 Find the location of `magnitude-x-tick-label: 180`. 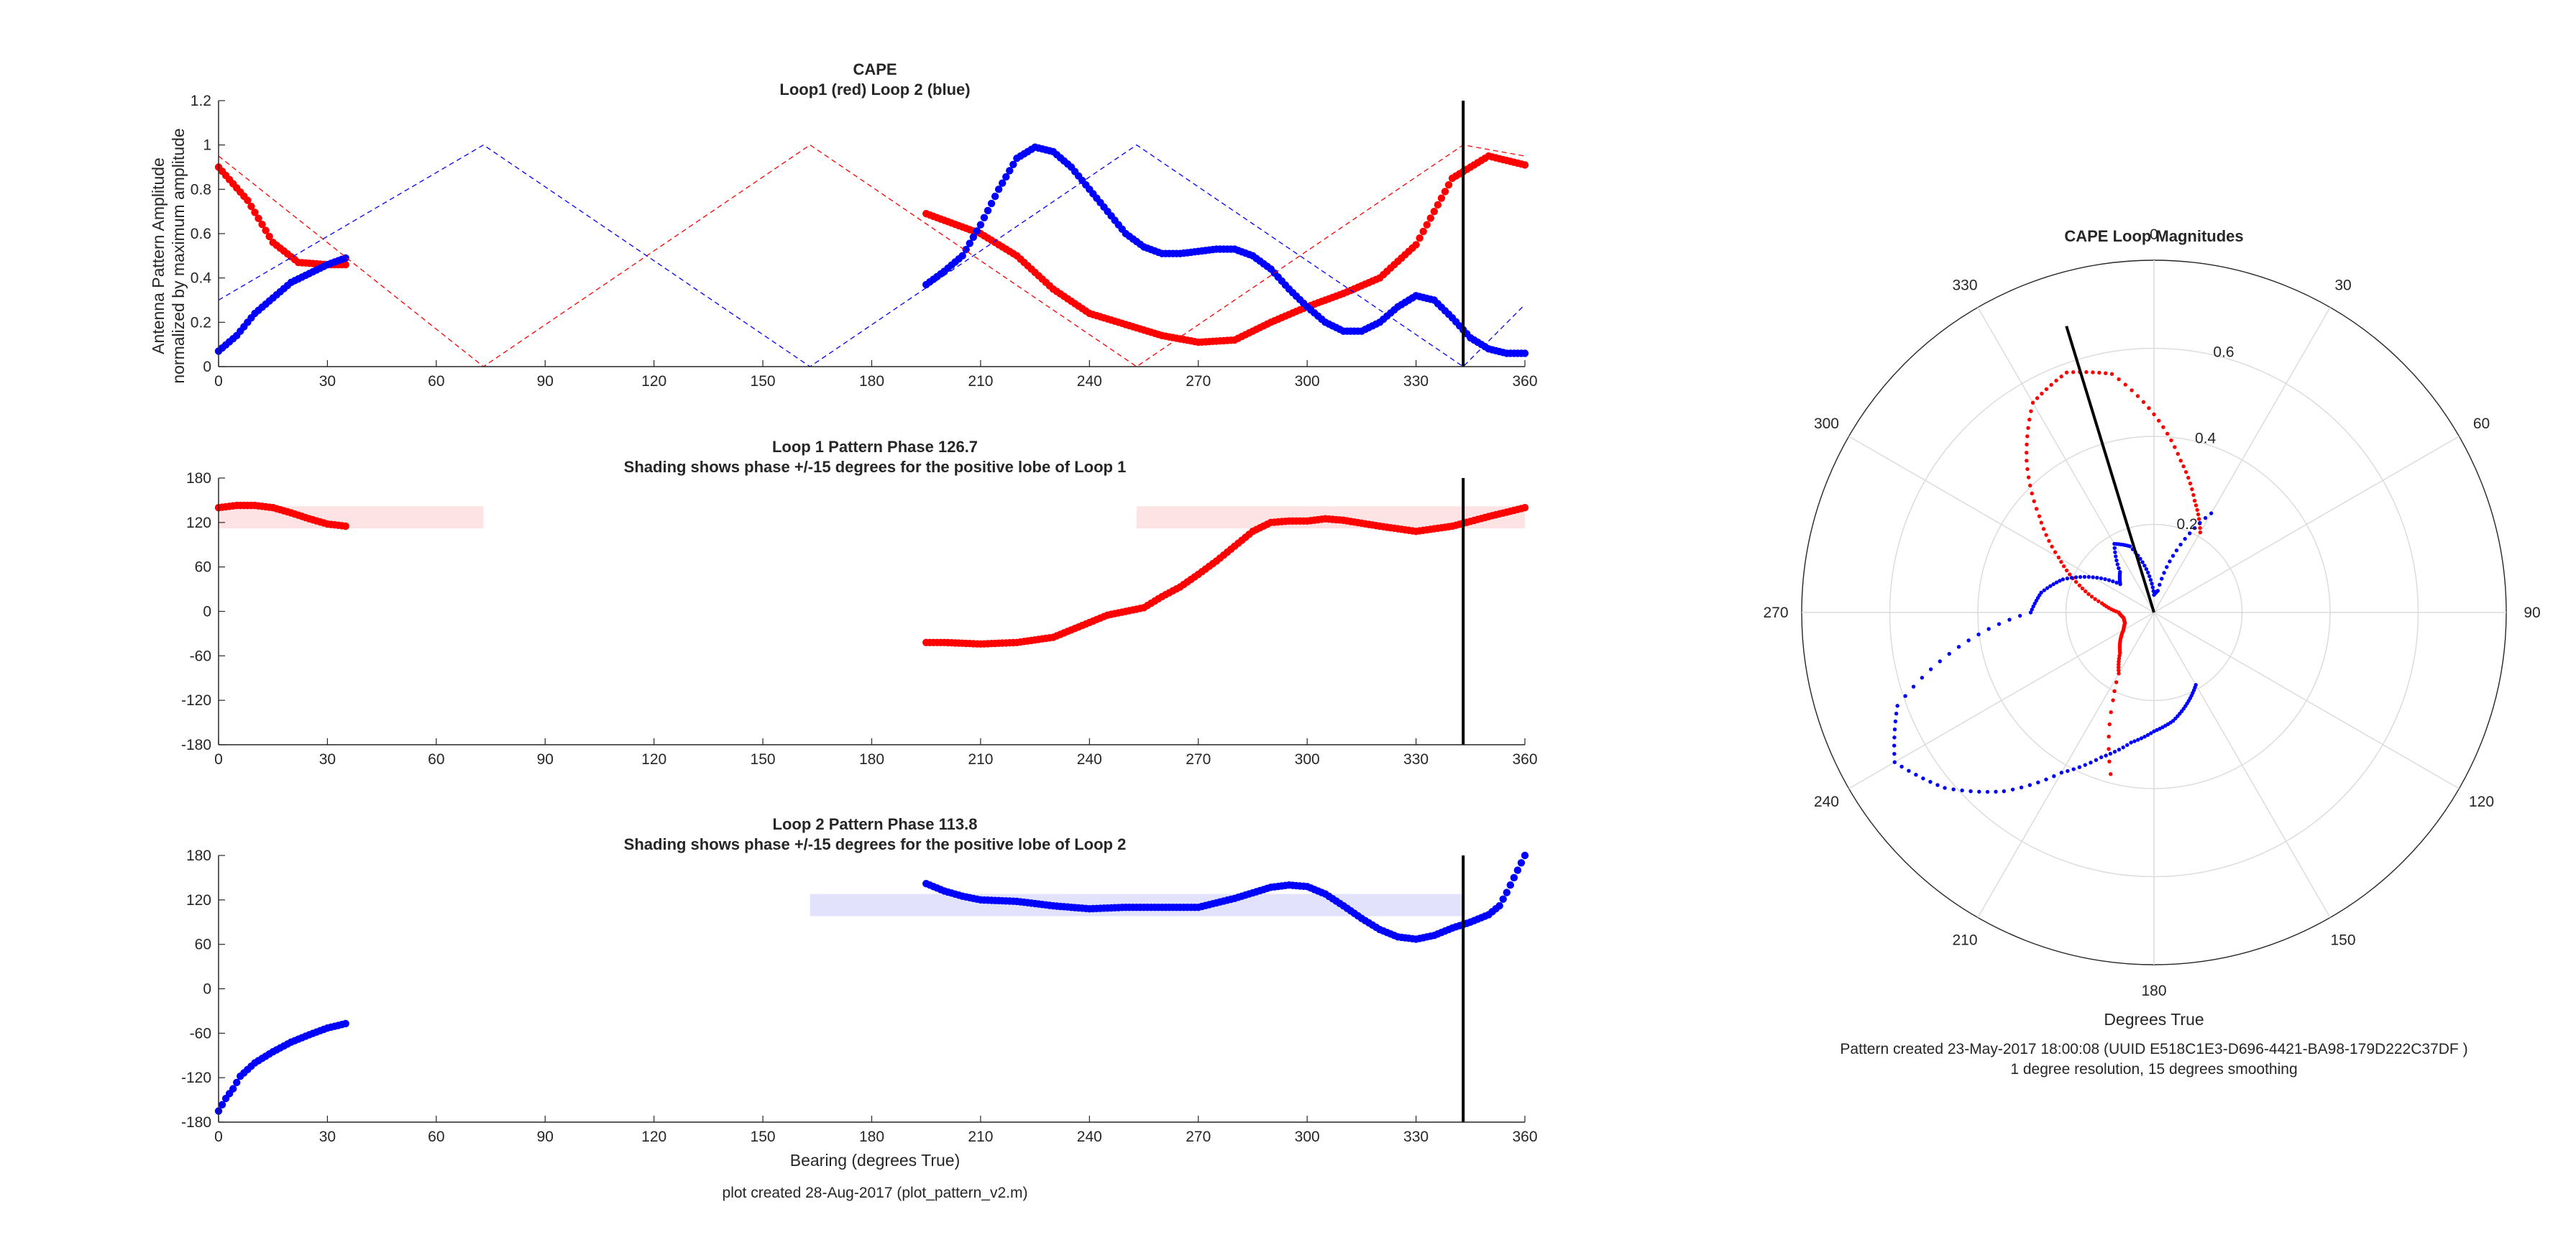

magnitude-x-tick-label: 180 is located at coordinates (871, 381).